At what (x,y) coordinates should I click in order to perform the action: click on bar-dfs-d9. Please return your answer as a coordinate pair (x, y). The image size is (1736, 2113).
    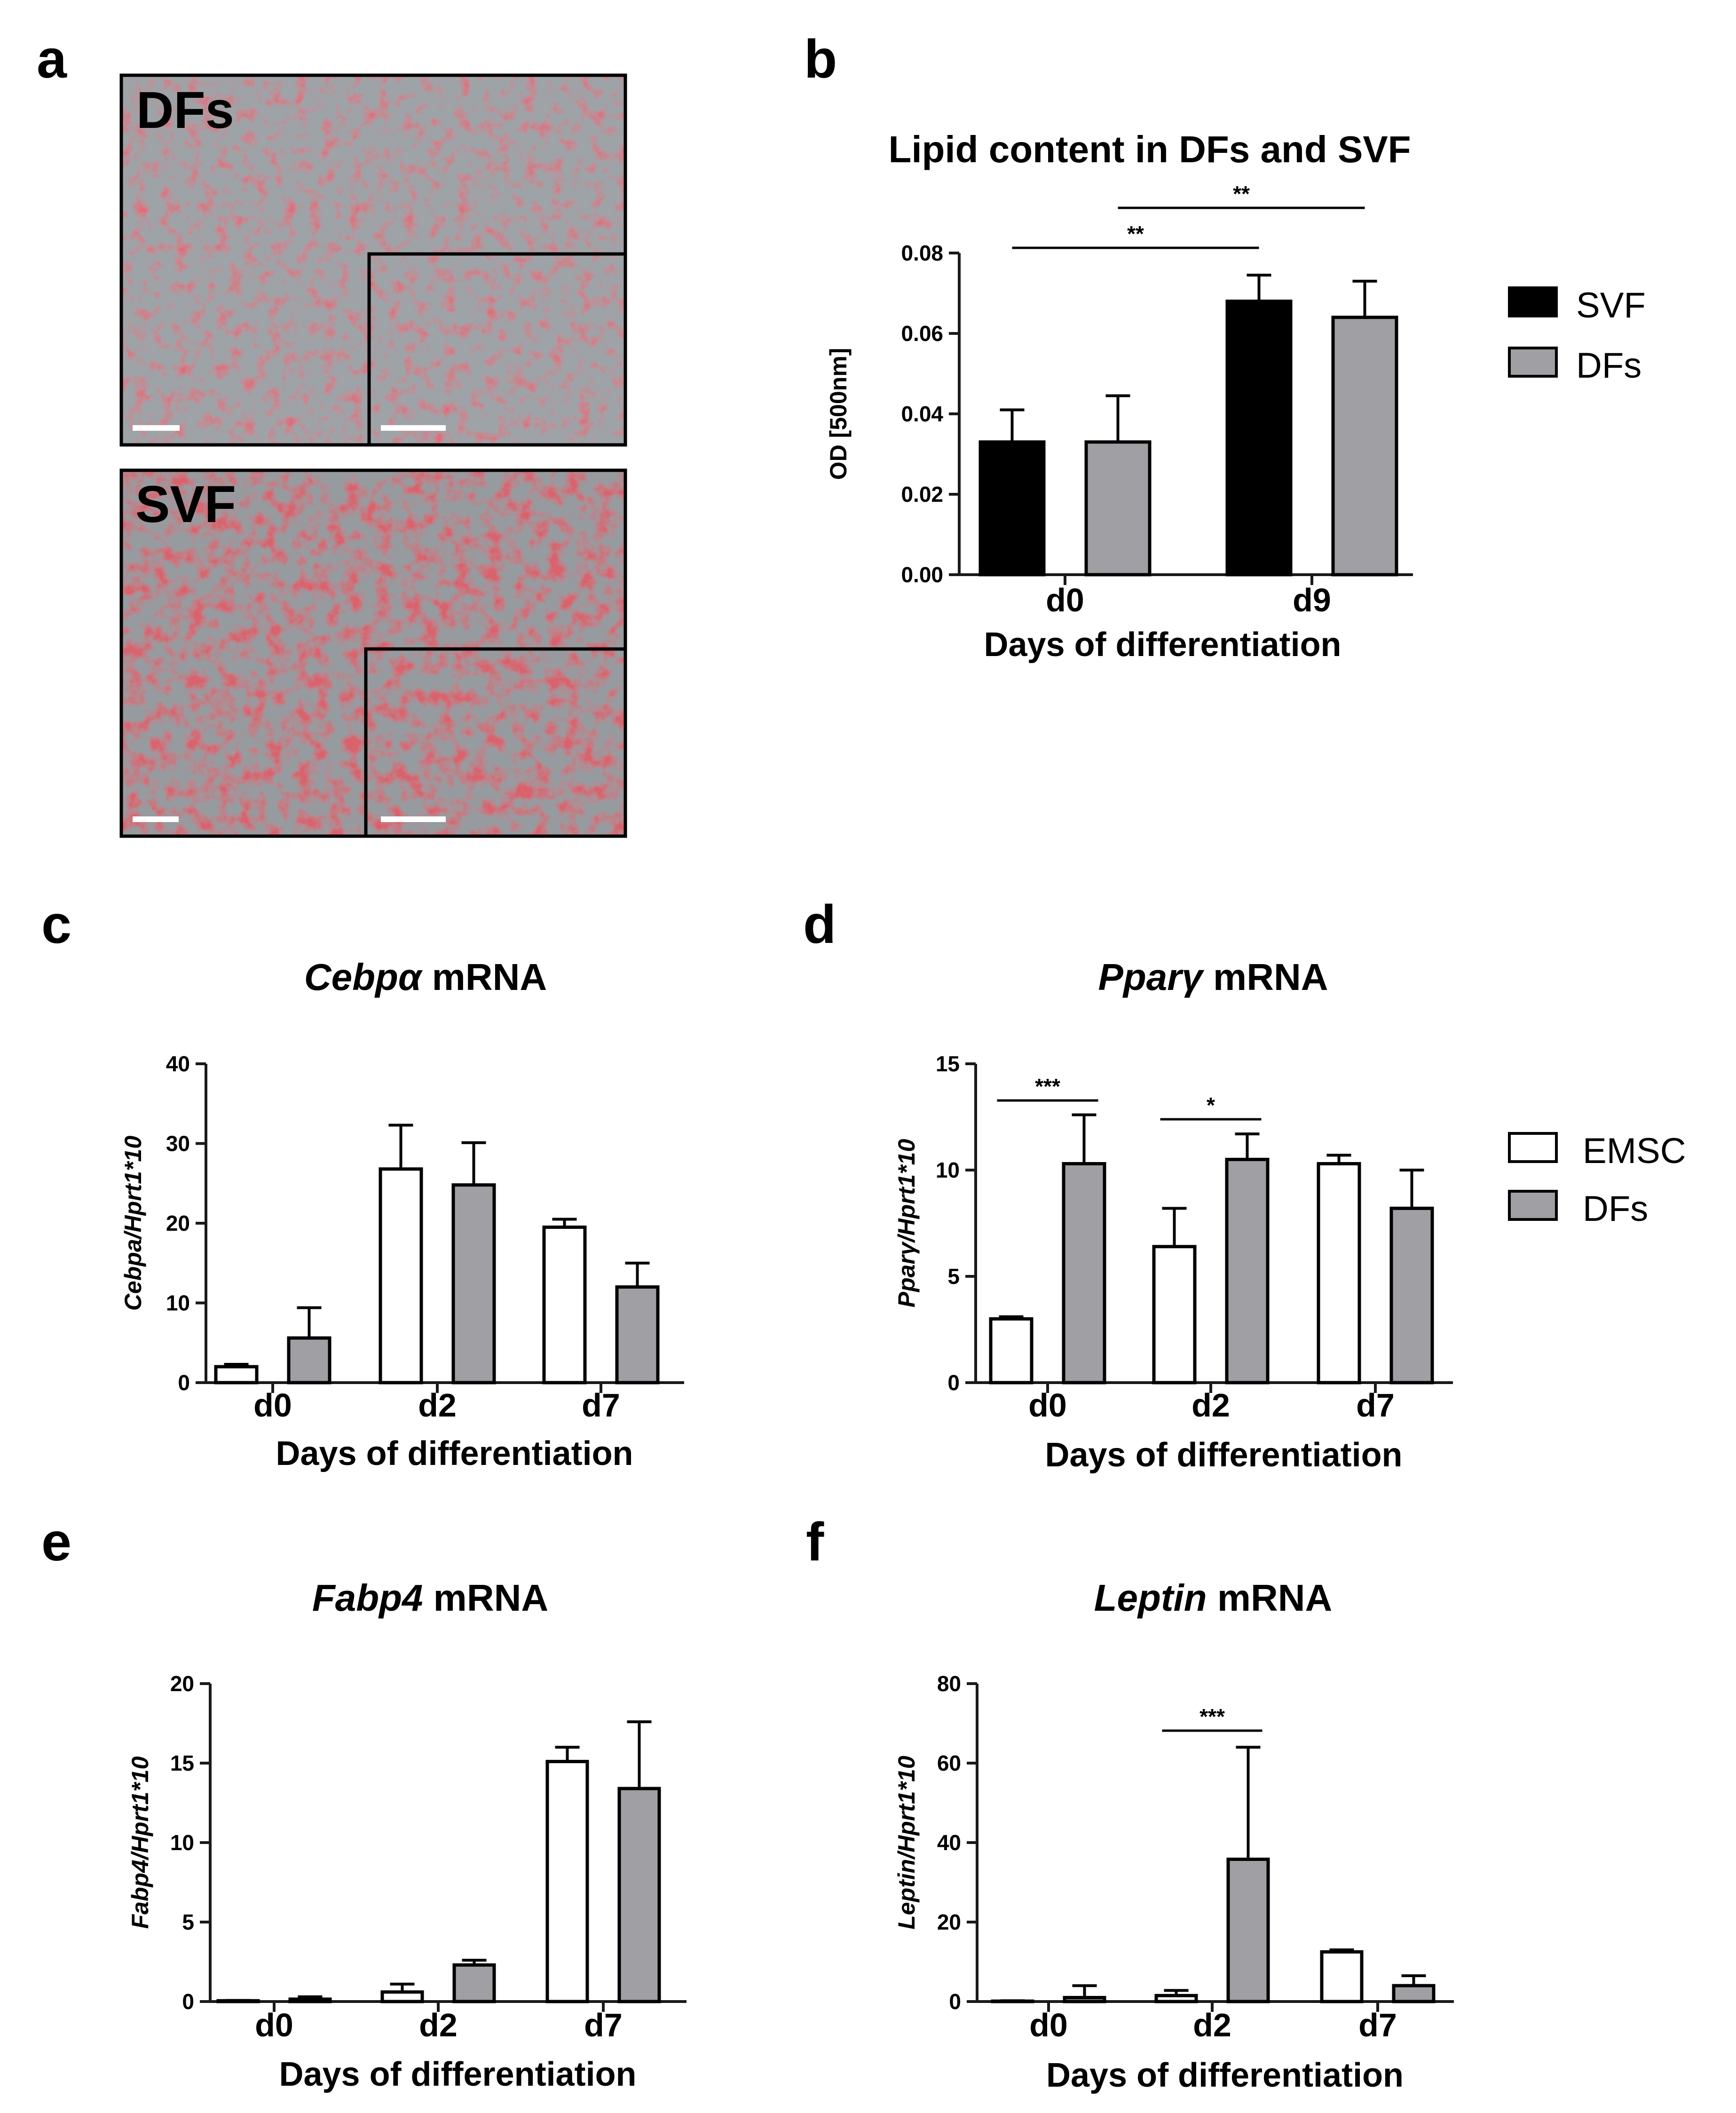
    Looking at the image, I should click on (1364, 446).